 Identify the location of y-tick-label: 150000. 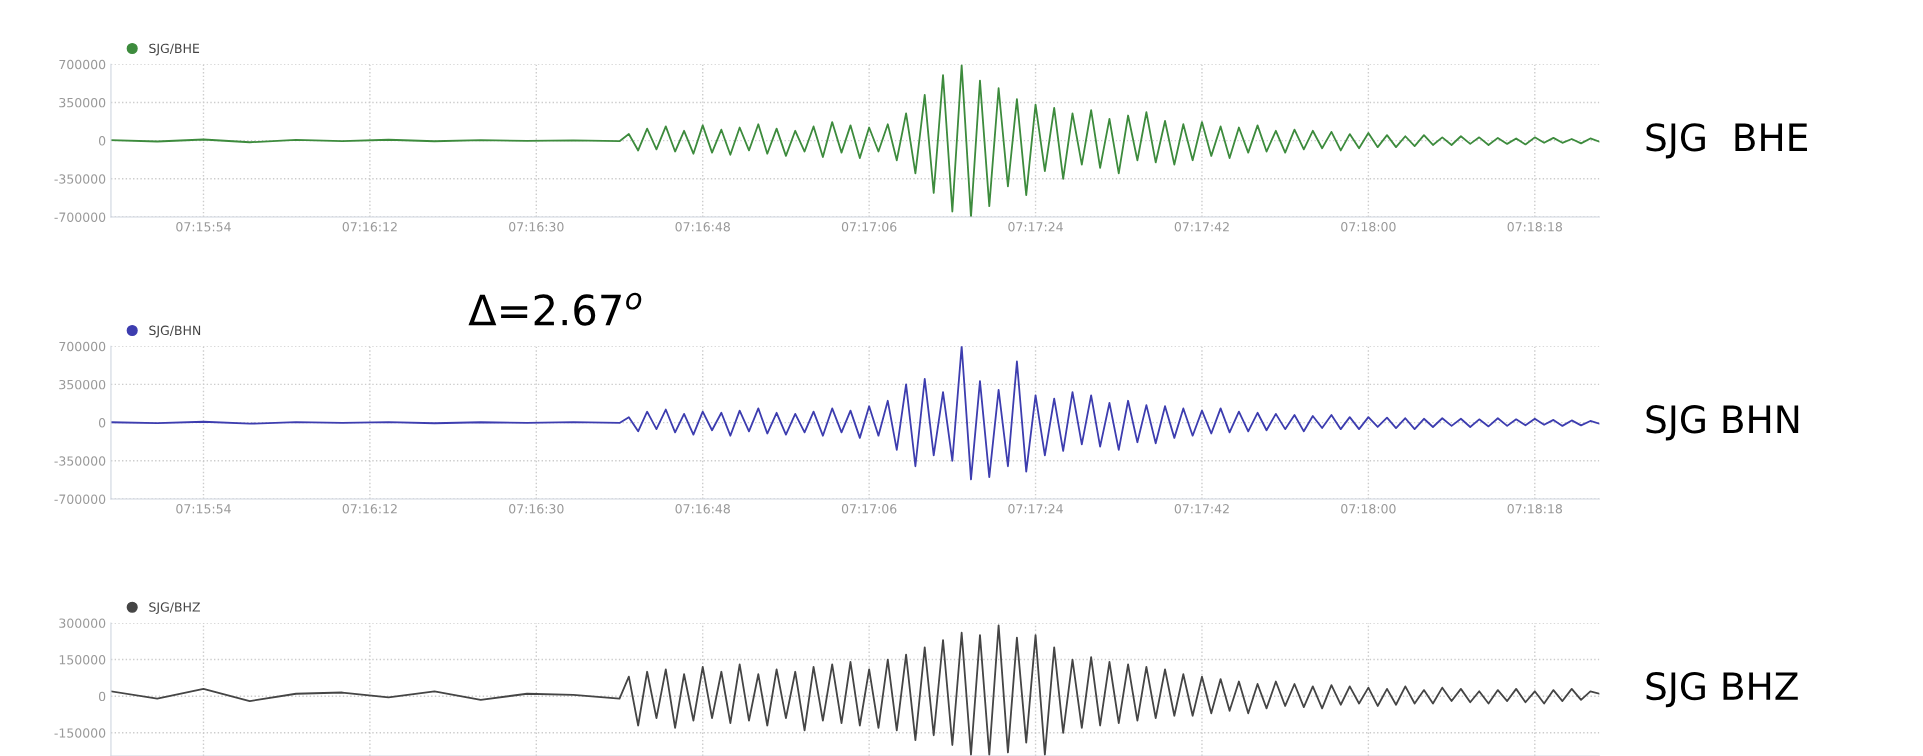
(82, 660).